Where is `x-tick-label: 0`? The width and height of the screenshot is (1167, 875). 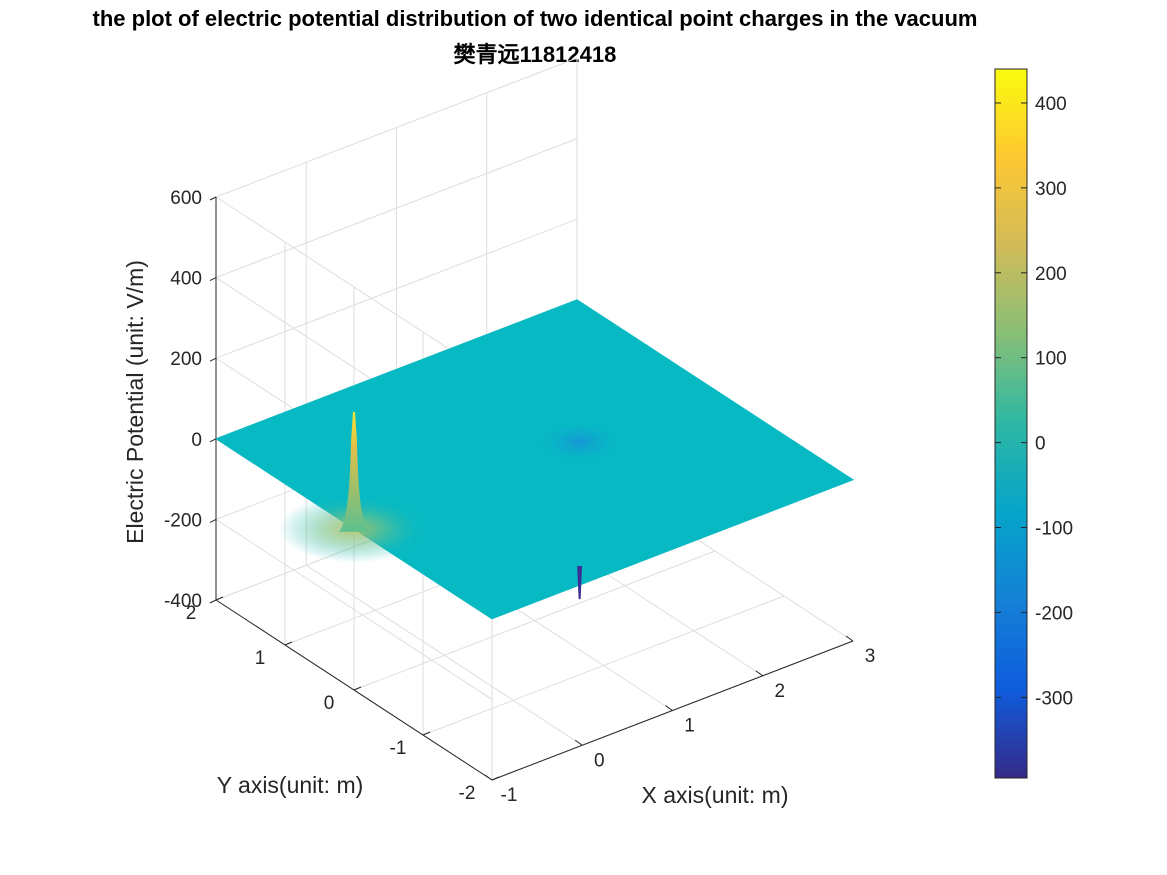
x-tick-label: 0 is located at coordinates (599, 760).